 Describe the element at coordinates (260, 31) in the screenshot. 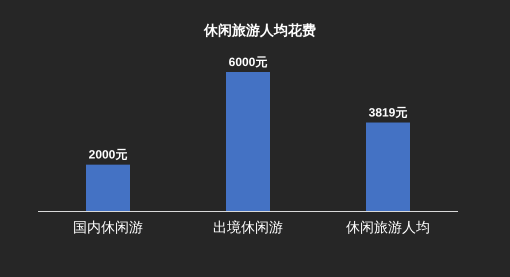

I see `title: 休闲旅游人均花费` at that location.